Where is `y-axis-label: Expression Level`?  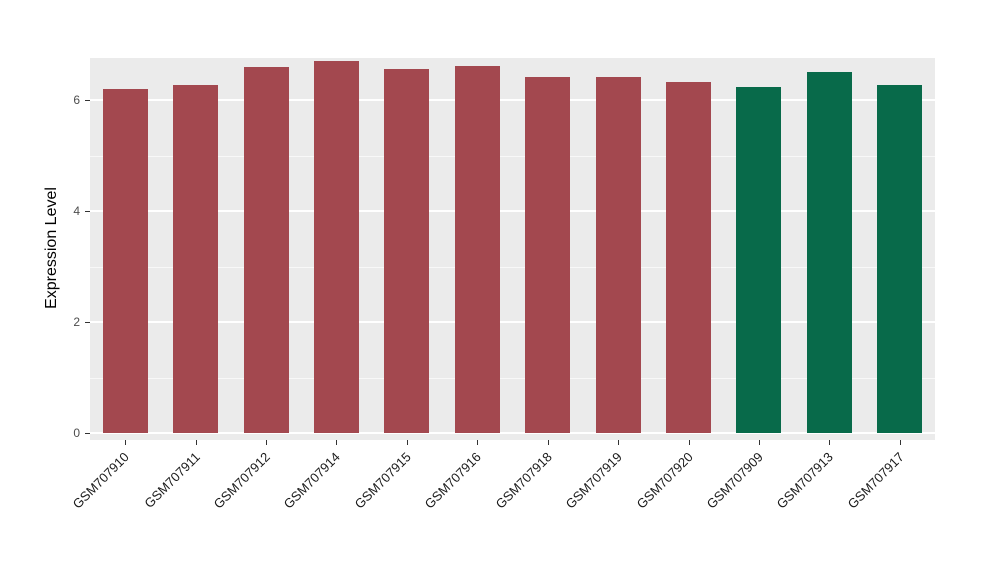 y-axis-label: Expression Level is located at coordinates (51, 248).